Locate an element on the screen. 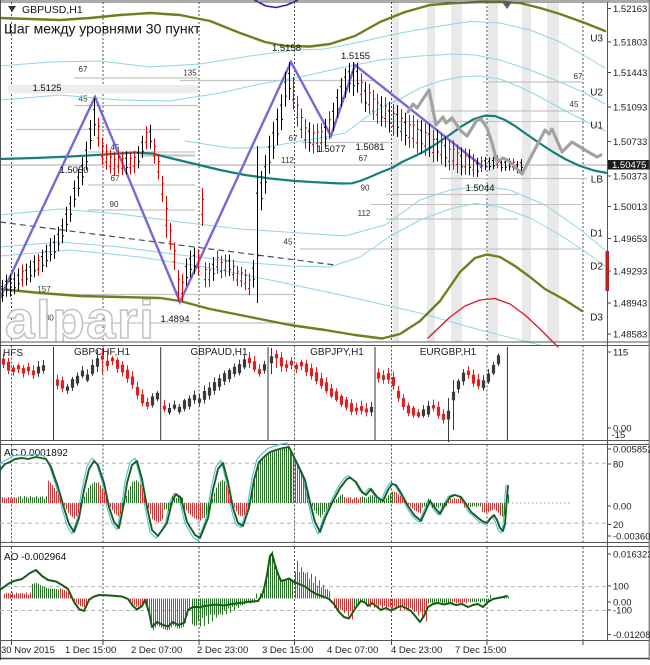 This screenshot has height=665, width=650. svg-text: -100 is located at coordinates (622, 611).